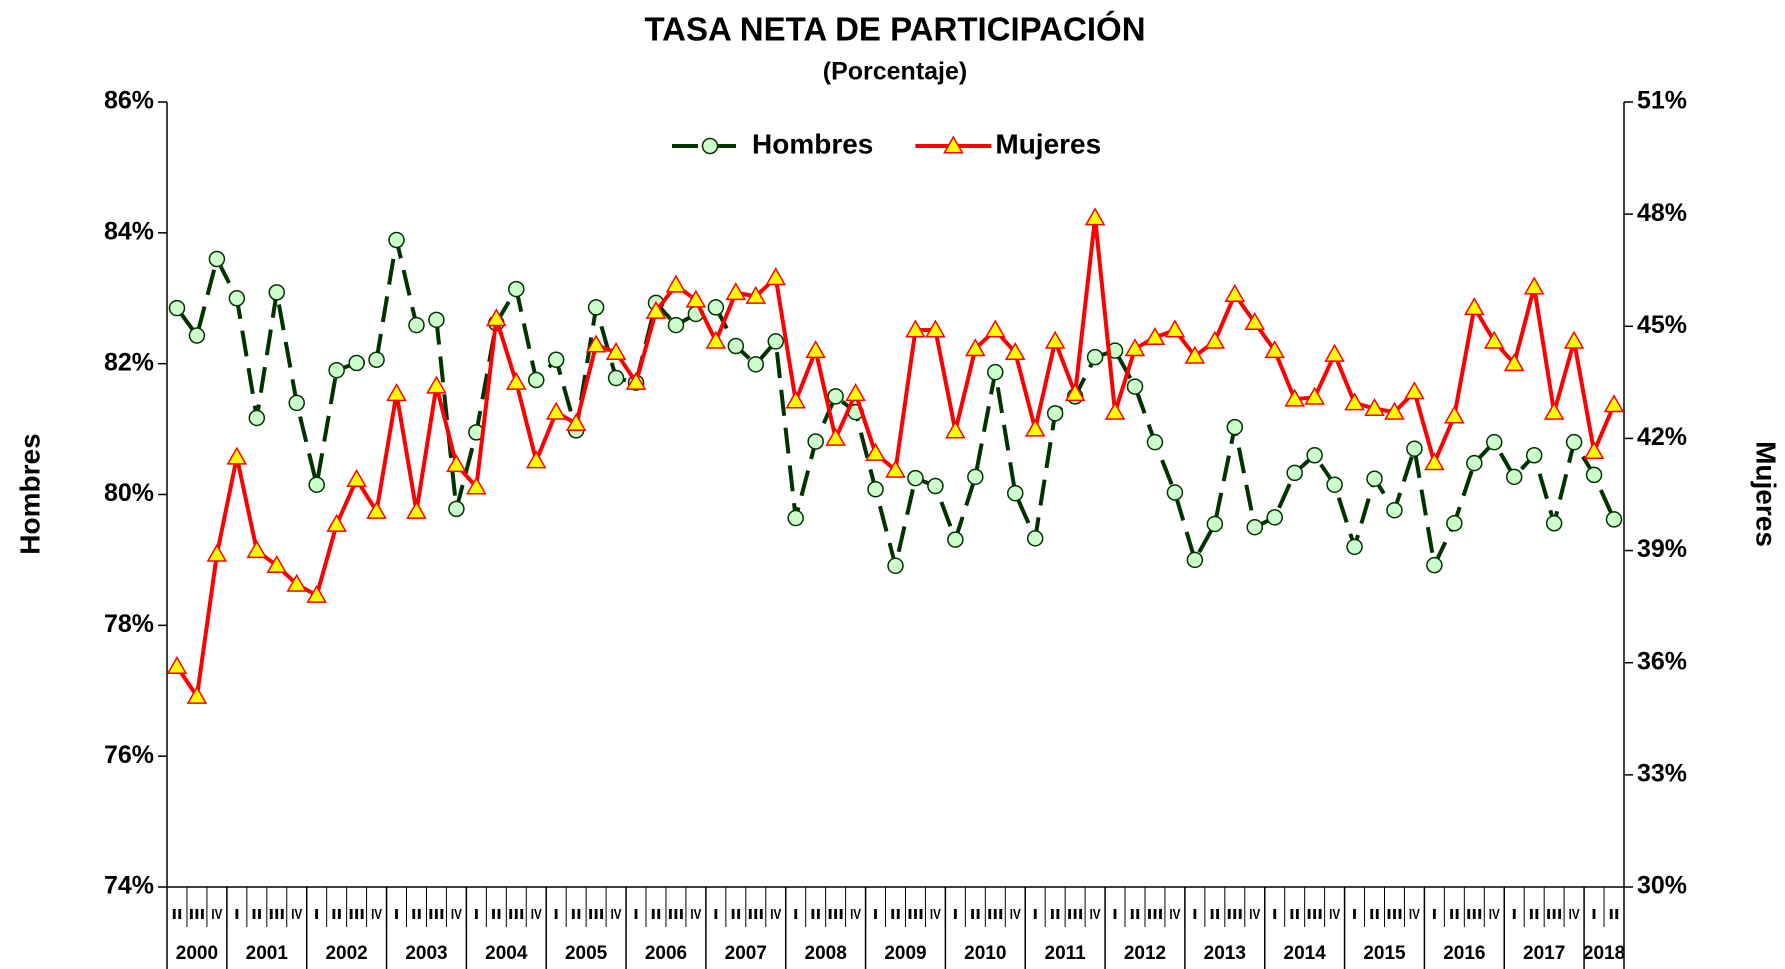 The width and height of the screenshot is (1785, 969). Describe the element at coordinates (1066, 953) in the screenshot. I see `year-label: 2011` at that location.